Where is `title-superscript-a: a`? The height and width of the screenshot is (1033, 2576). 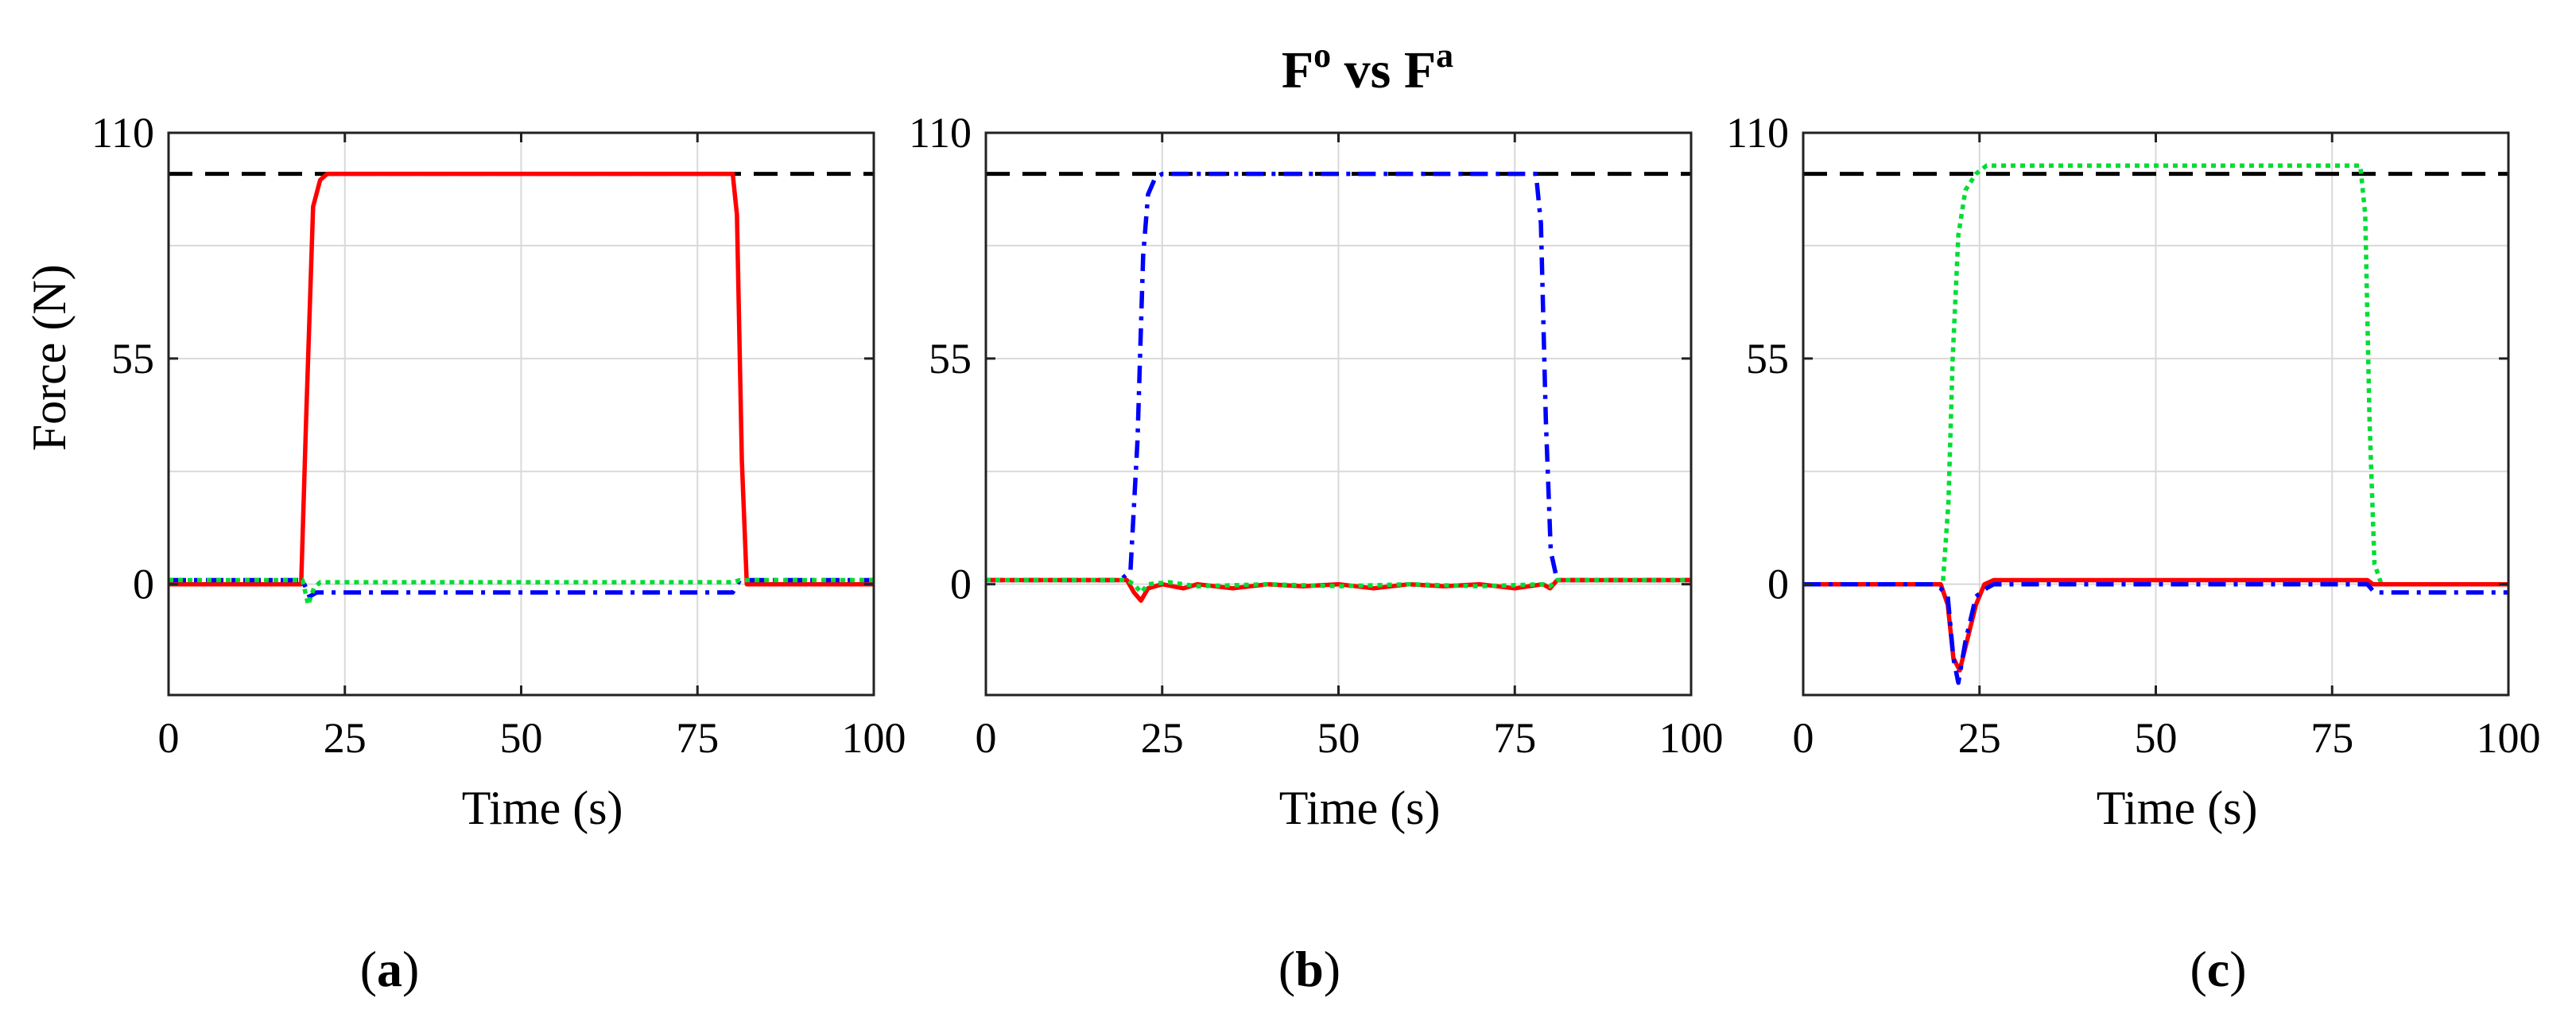
title-superscript-a: a is located at coordinates (1445, 55).